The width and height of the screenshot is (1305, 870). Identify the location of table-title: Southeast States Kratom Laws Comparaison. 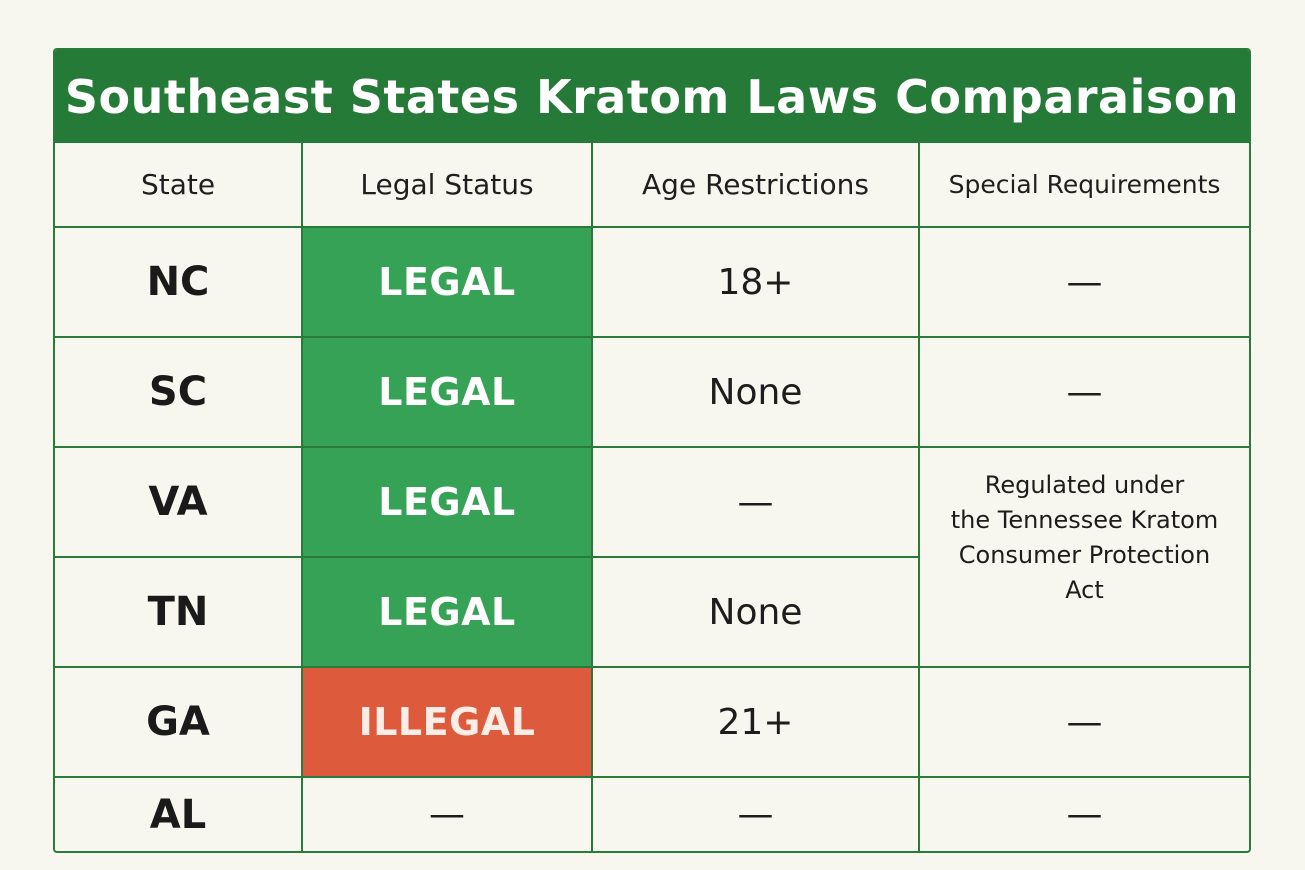
(652, 96).